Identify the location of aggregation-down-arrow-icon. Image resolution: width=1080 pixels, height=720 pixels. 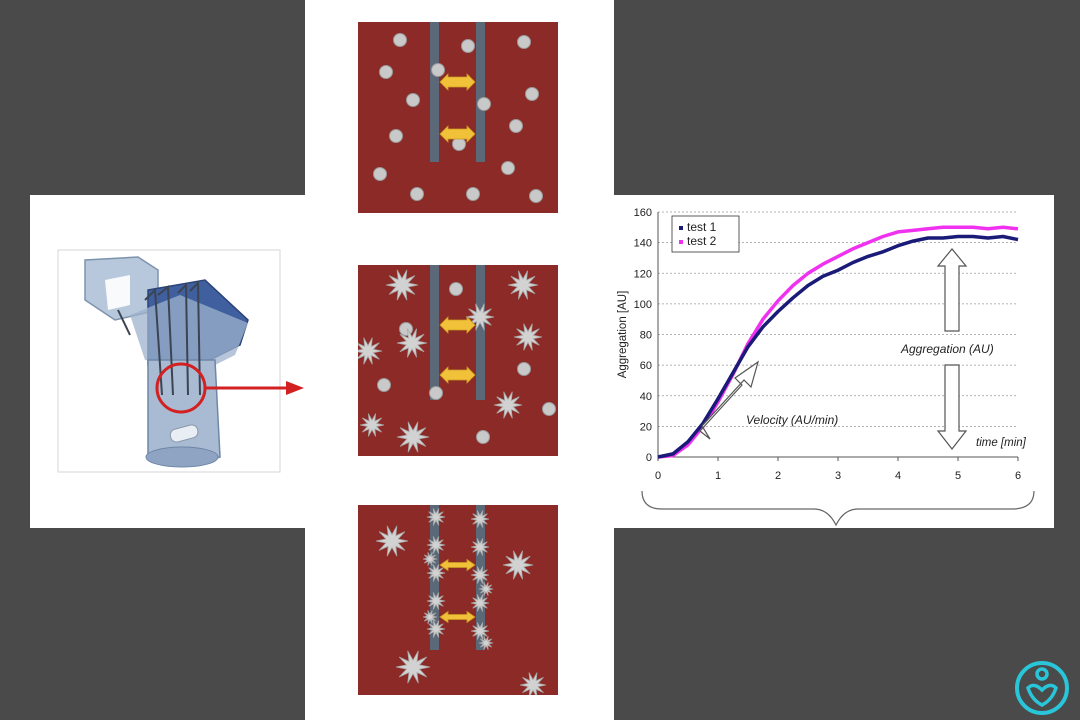
(952, 407).